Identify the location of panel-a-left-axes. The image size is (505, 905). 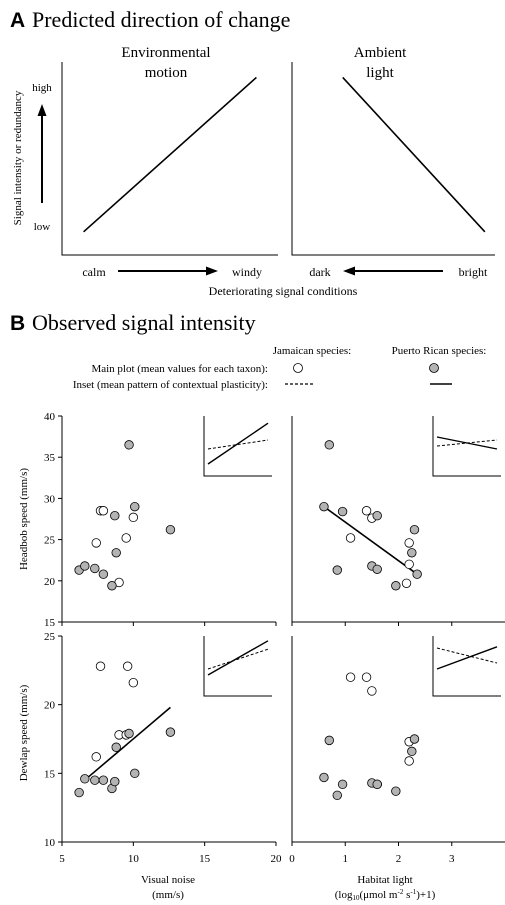
(169, 159).